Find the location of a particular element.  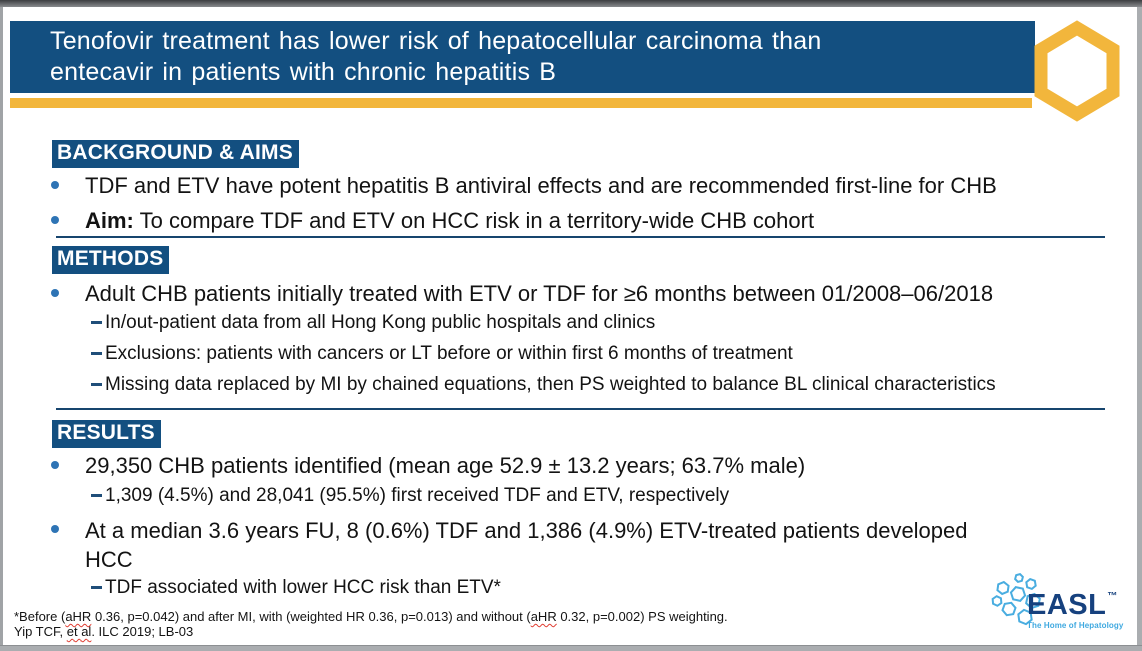

footnote-text: 0.32, p=0.002) PS weighting. is located at coordinates (642, 616).